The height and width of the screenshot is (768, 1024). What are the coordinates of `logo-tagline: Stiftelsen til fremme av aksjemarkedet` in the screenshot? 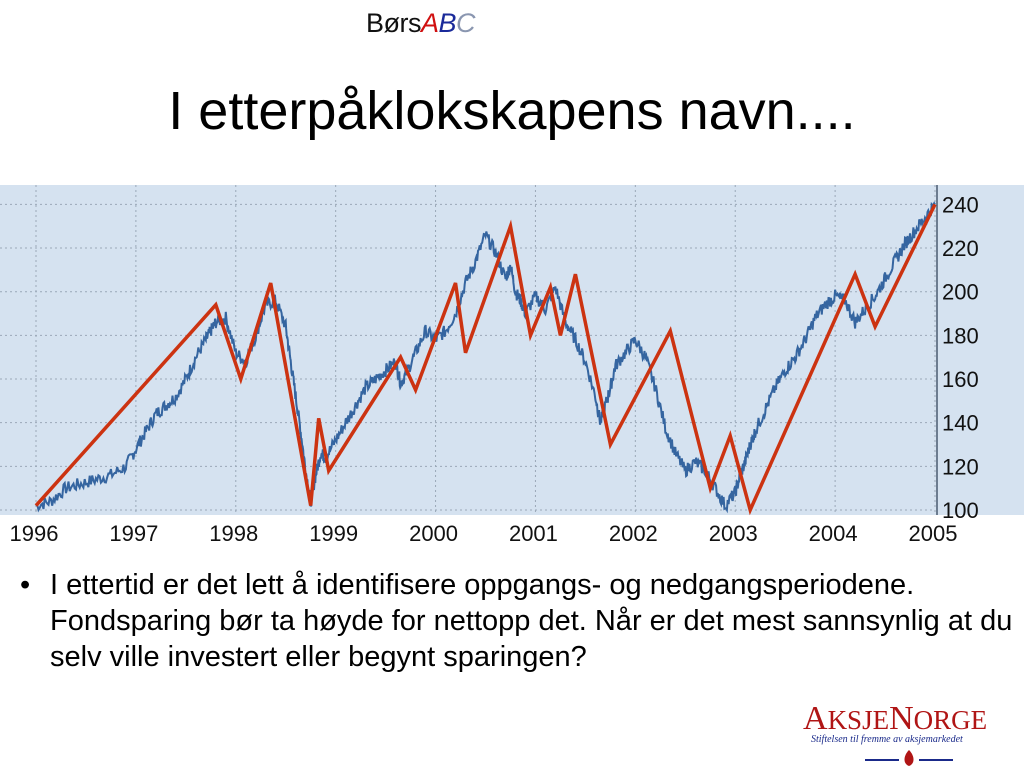 It's located at (887, 739).